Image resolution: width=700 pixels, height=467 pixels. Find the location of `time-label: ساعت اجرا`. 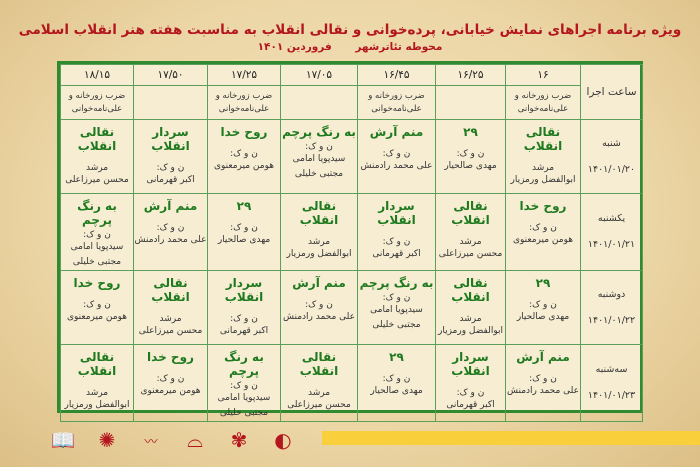

time-label: ساعت اجرا is located at coordinates (611, 92).